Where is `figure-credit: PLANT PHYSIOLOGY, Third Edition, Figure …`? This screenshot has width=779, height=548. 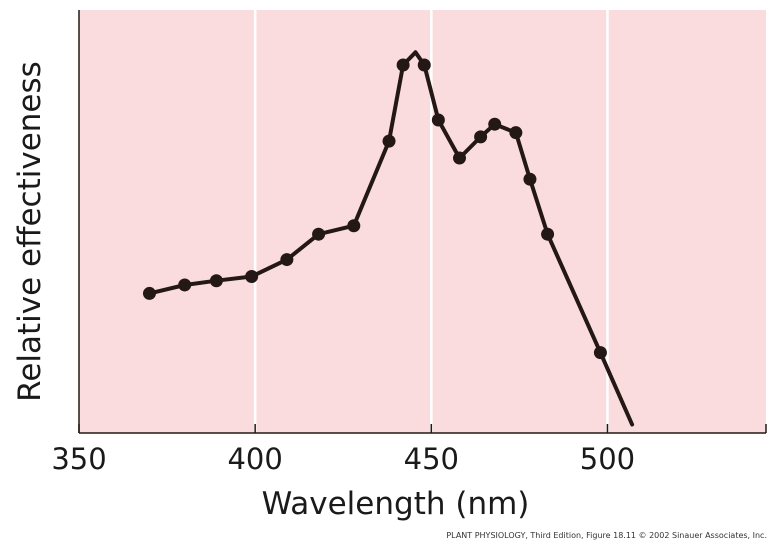 figure-credit: PLANT PHYSIOLOGY, Third Edition, Figure … is located at coordinates (606, 535).